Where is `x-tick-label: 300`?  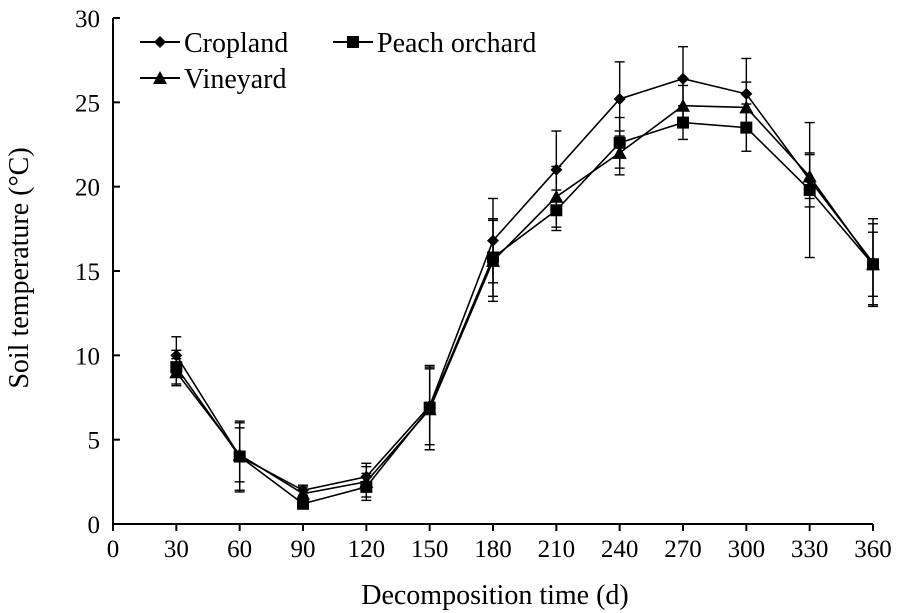 x-tick-label: 300 is located at coordinates (747, 549).